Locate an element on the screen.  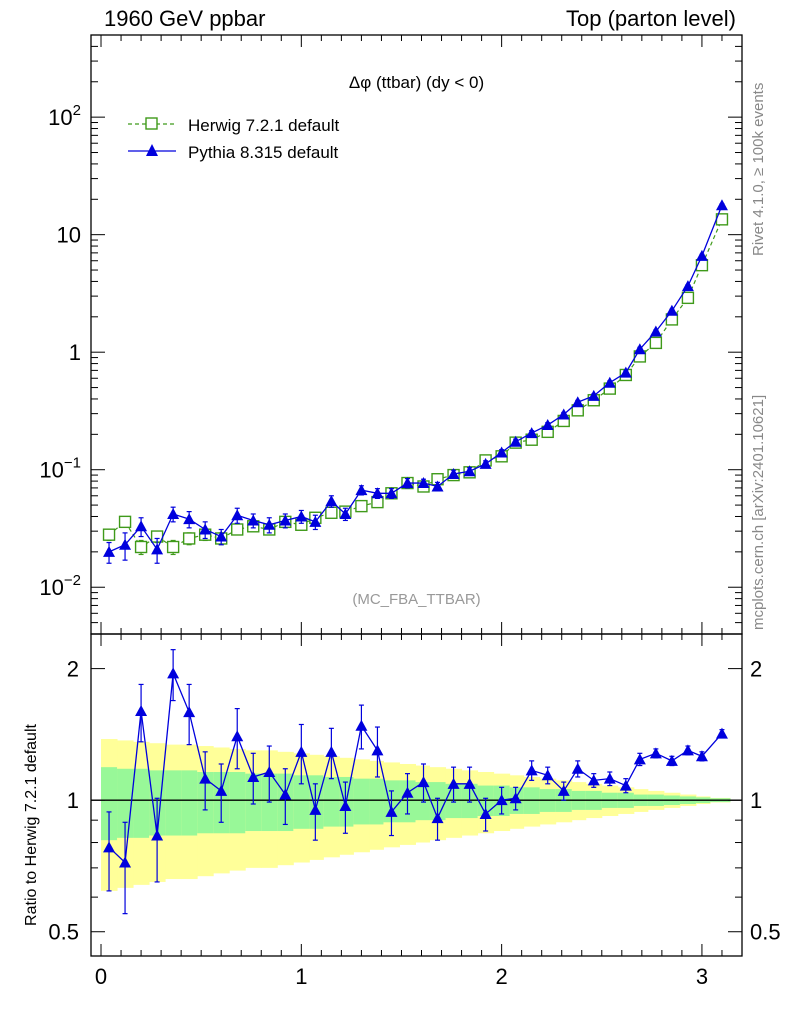
ratio-y-tick-label: 0.5 is located at coordinates (63, 932).